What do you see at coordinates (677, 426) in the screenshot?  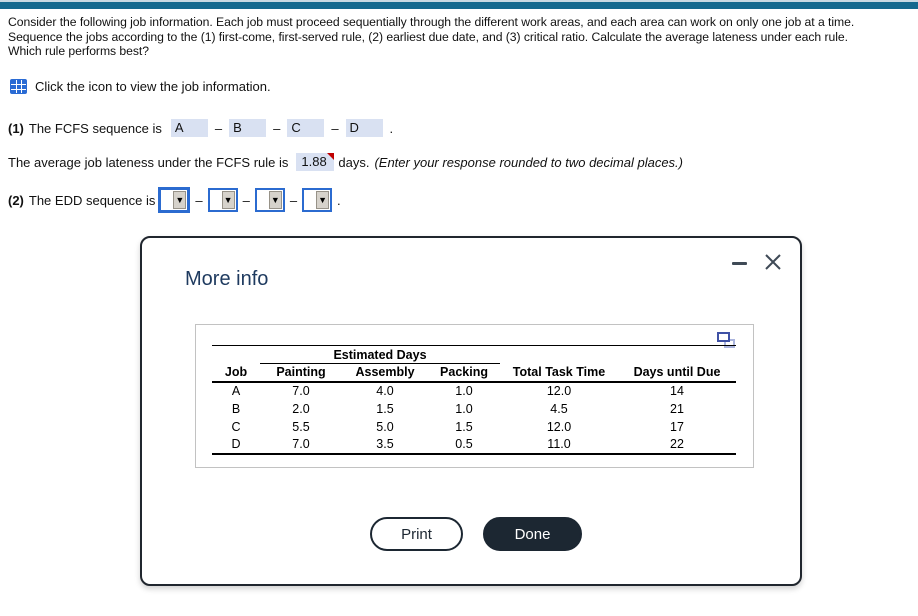 I see `cell: 17` at bounding box center [677, 426].